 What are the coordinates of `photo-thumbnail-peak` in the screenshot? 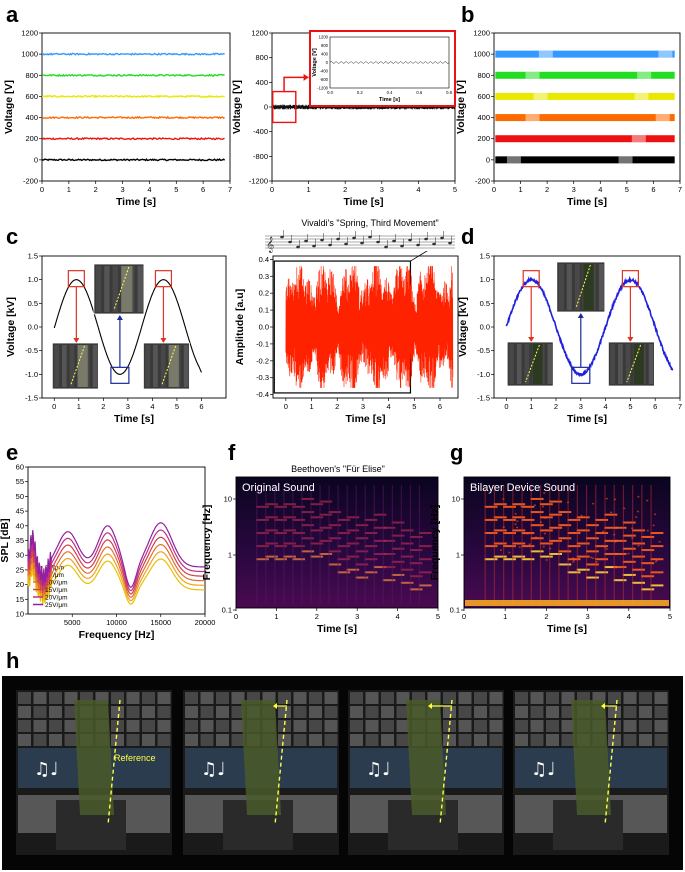 It's located at (631, 364).